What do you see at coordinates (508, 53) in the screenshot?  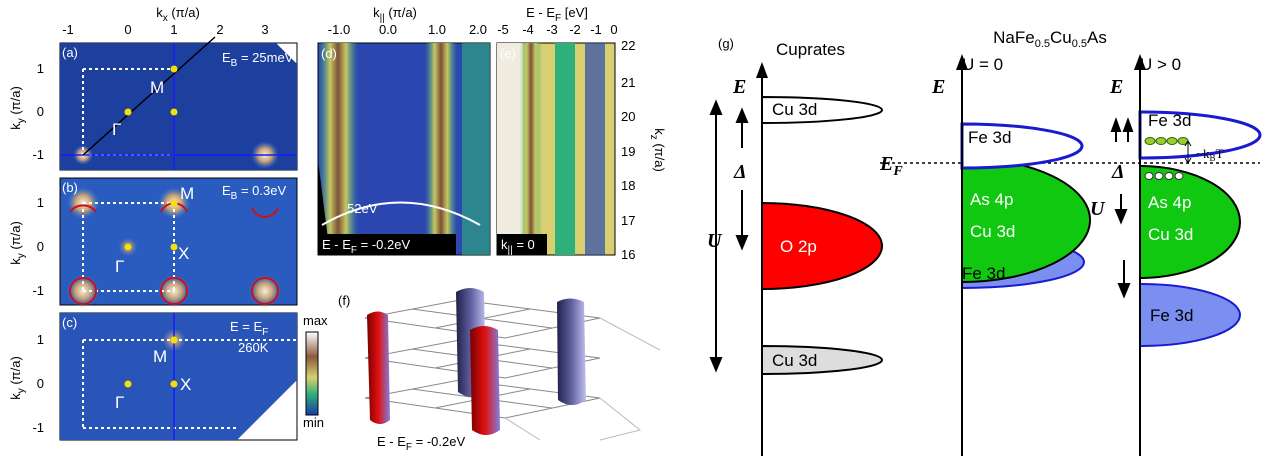 I see `panel-label: (e)` at bounding box center [508, 53].